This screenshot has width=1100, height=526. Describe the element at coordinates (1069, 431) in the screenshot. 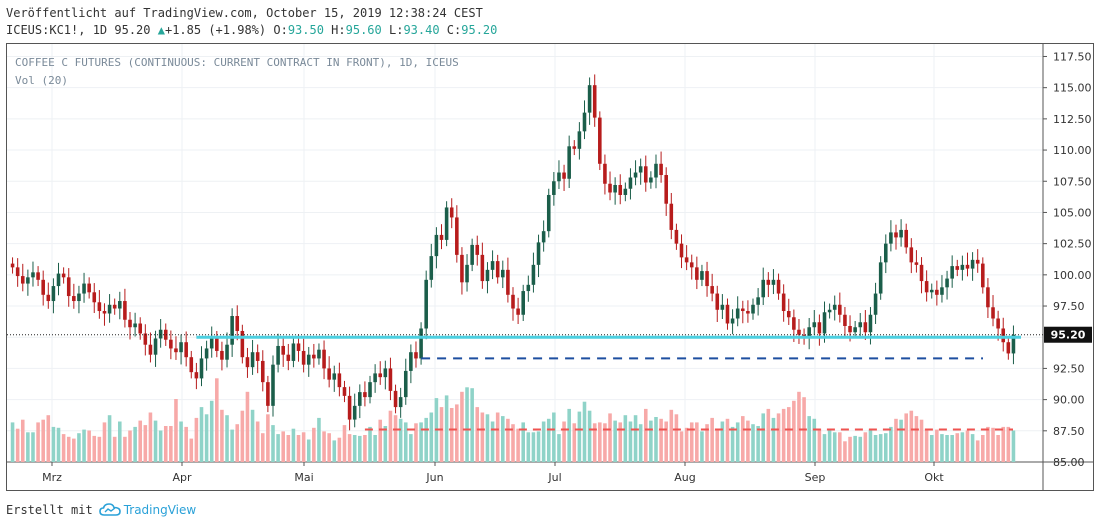

I see `y-tick-label: 87.50` at that location.